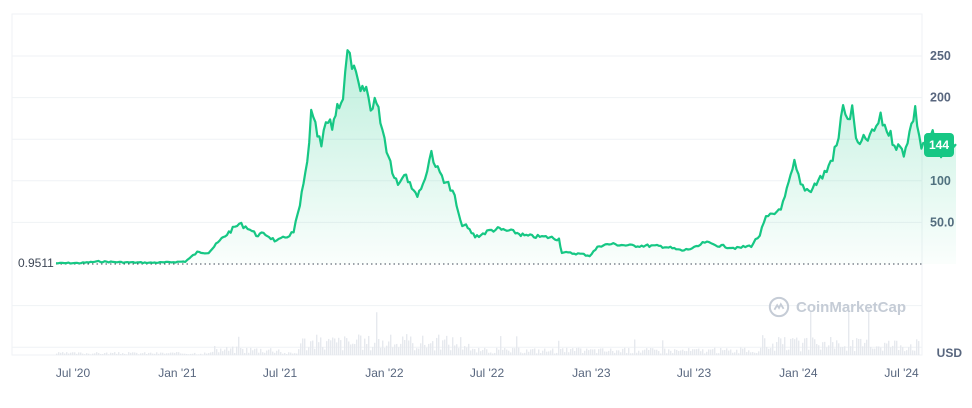 The height and width of the screenshot is (408, 972). What do you see at coordinates (939, 145) in the screenshot?
I see `current-price-badge: 144` at bounding box center [939, 145].